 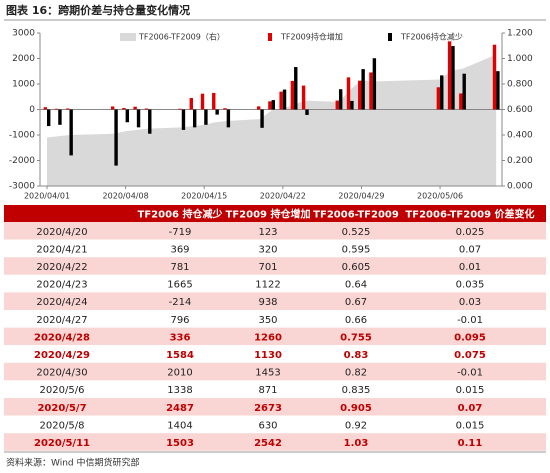 I want to click on table-cell: 0.075, so click(x=470, y=355).